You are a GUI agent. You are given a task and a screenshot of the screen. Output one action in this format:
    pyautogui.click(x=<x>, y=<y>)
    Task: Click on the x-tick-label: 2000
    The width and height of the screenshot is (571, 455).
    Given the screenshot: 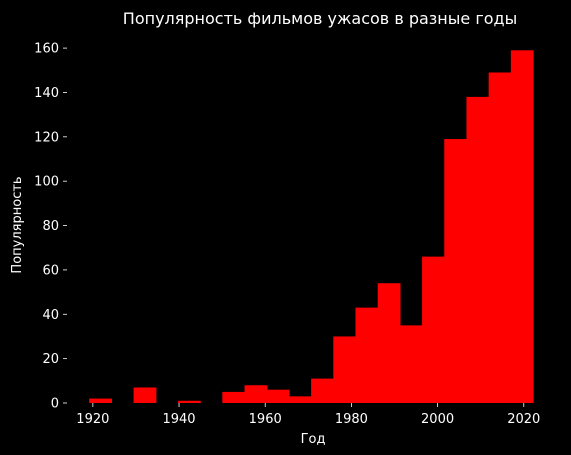 What is the action you would take?
    pyautogui.click(x=437, y=419)
    